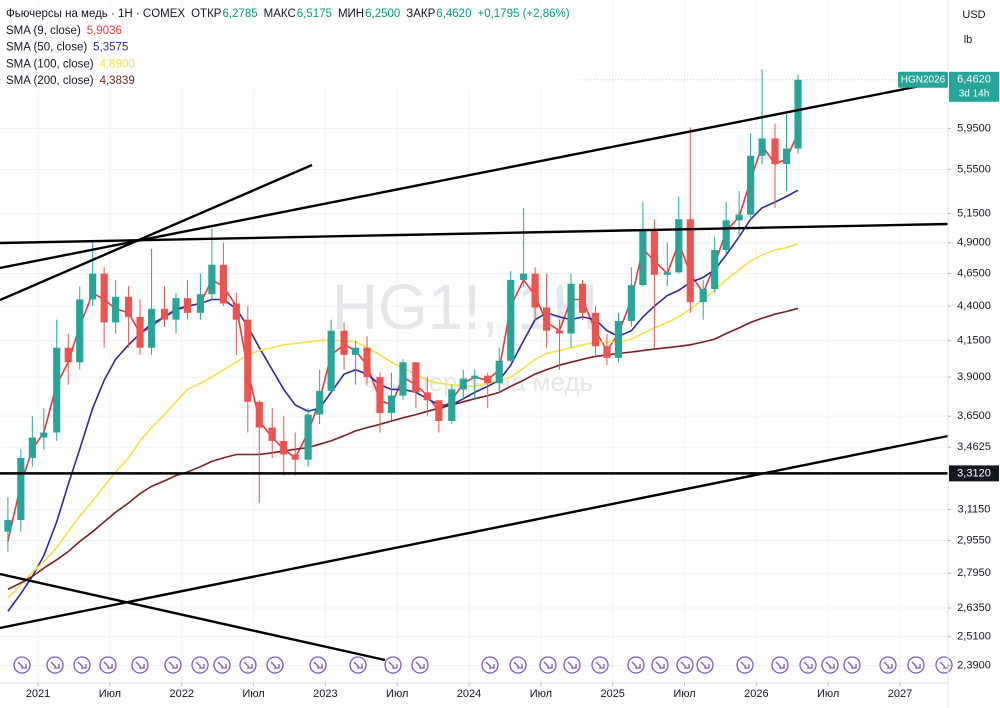 The height and width of the screenshot is (708, 1000). I want to click on trendline, so click(474, 233).